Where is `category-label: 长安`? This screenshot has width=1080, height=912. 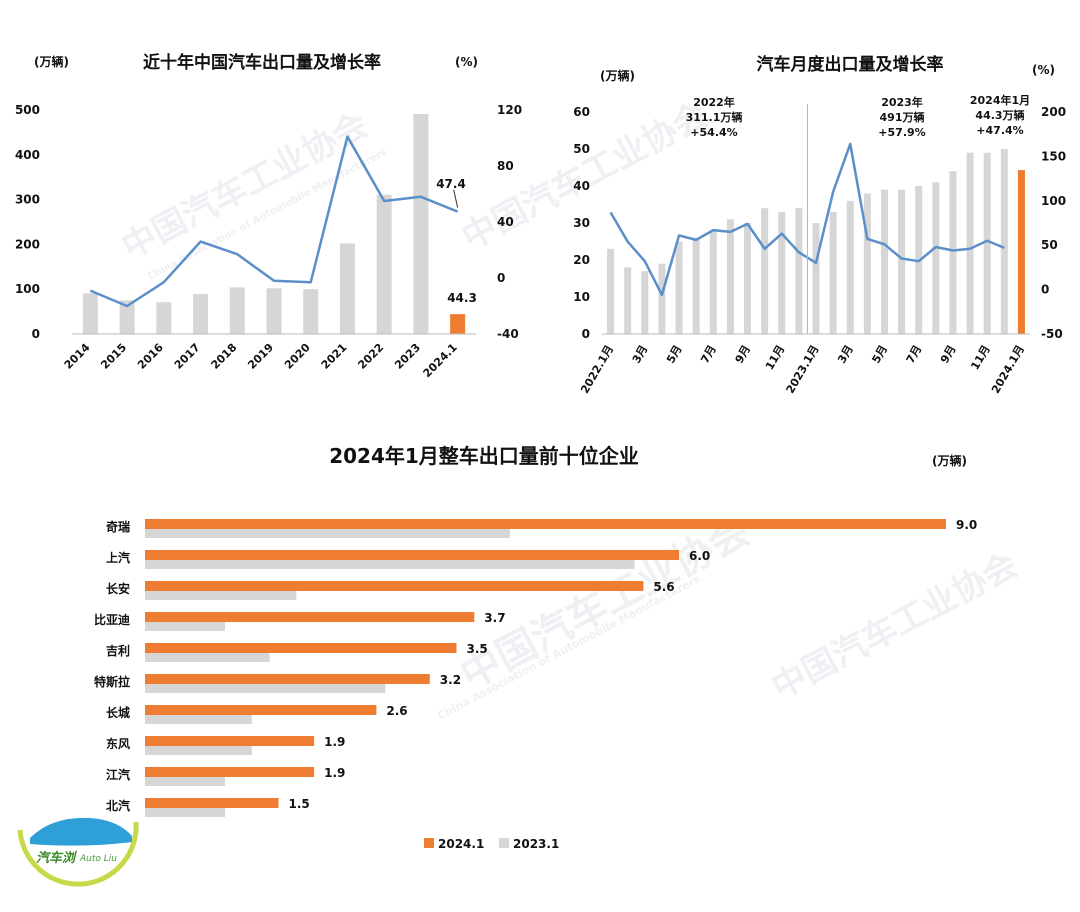
category-label: 长安 is located at coordinates (118, 588).